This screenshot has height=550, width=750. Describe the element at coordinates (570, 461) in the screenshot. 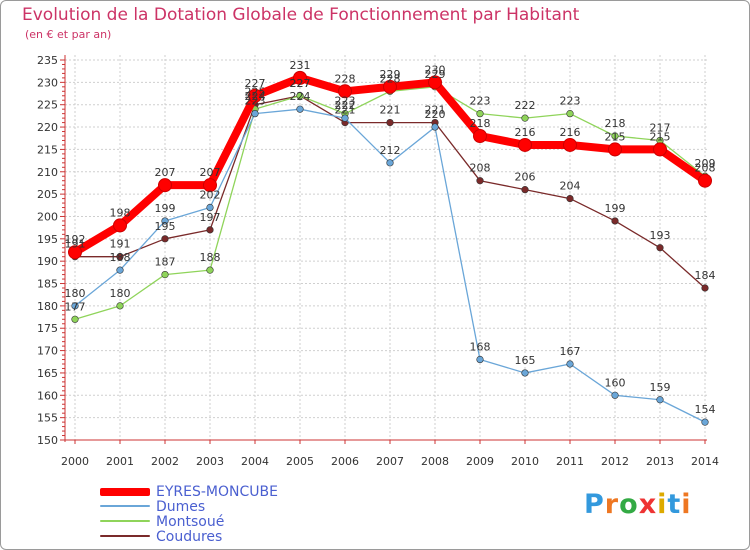

I see `x-tick-label-2011: 2011` at that location.